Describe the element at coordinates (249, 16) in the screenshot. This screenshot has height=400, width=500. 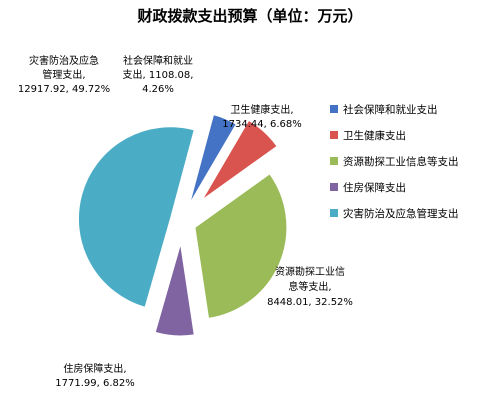
I see `chart-title: 财政拨款支出预算（单位：万元）` at that location.